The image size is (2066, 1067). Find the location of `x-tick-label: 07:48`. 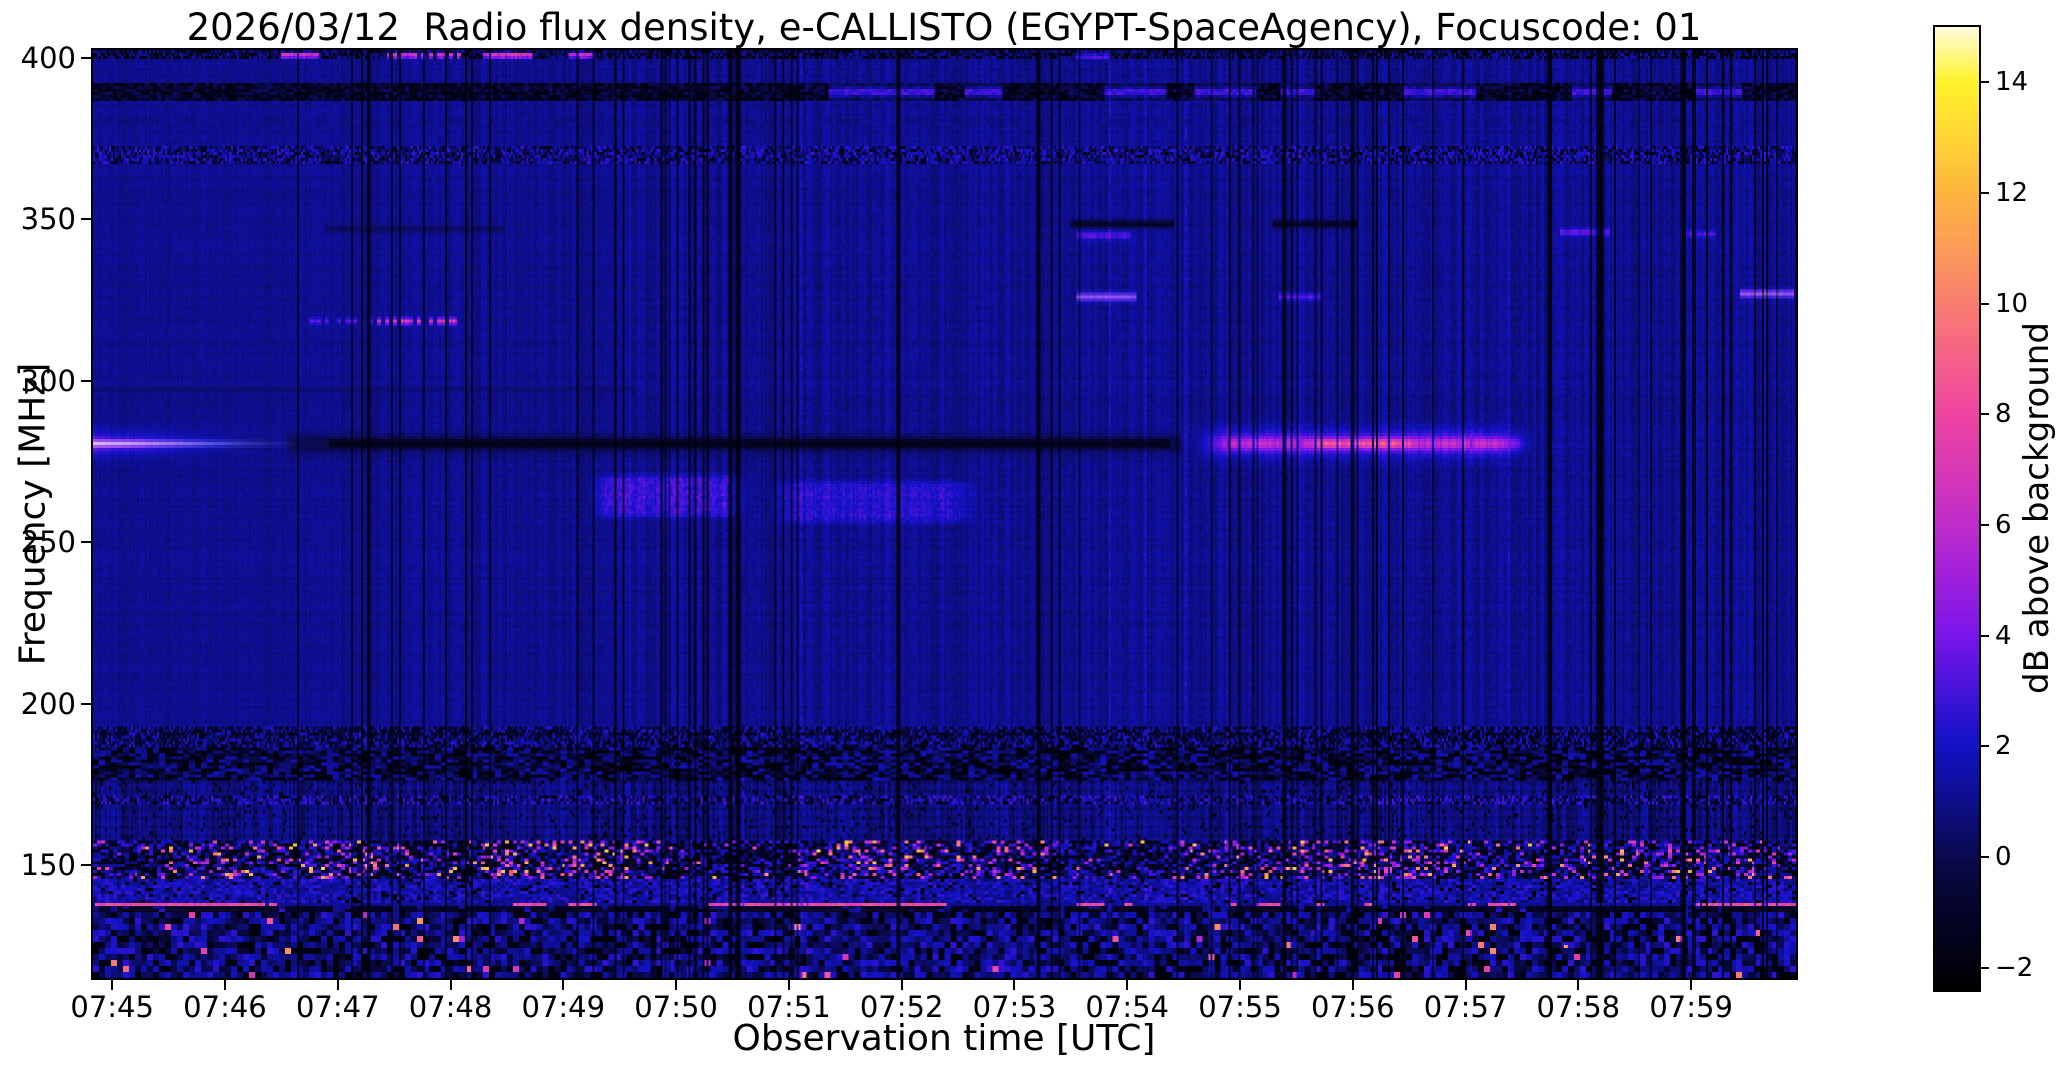

x-tick-label: 07:48 is located at coordinates (450, 1007).